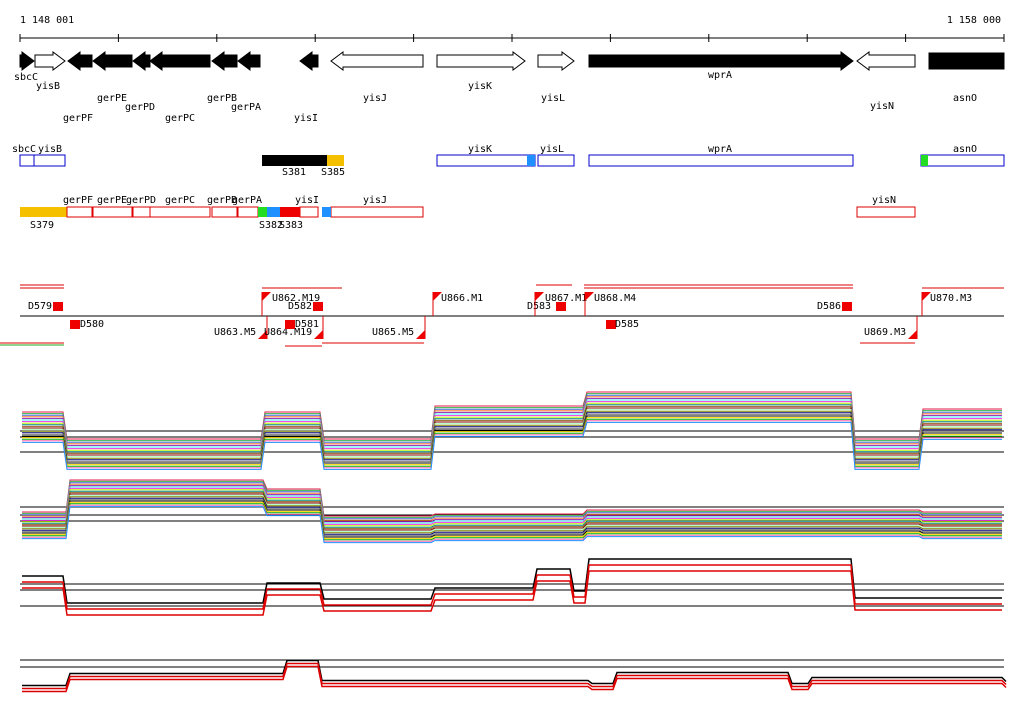 The height and width of the screenshot is (714, 1024). I want to click on label: U869.M3, so click(885, 332).